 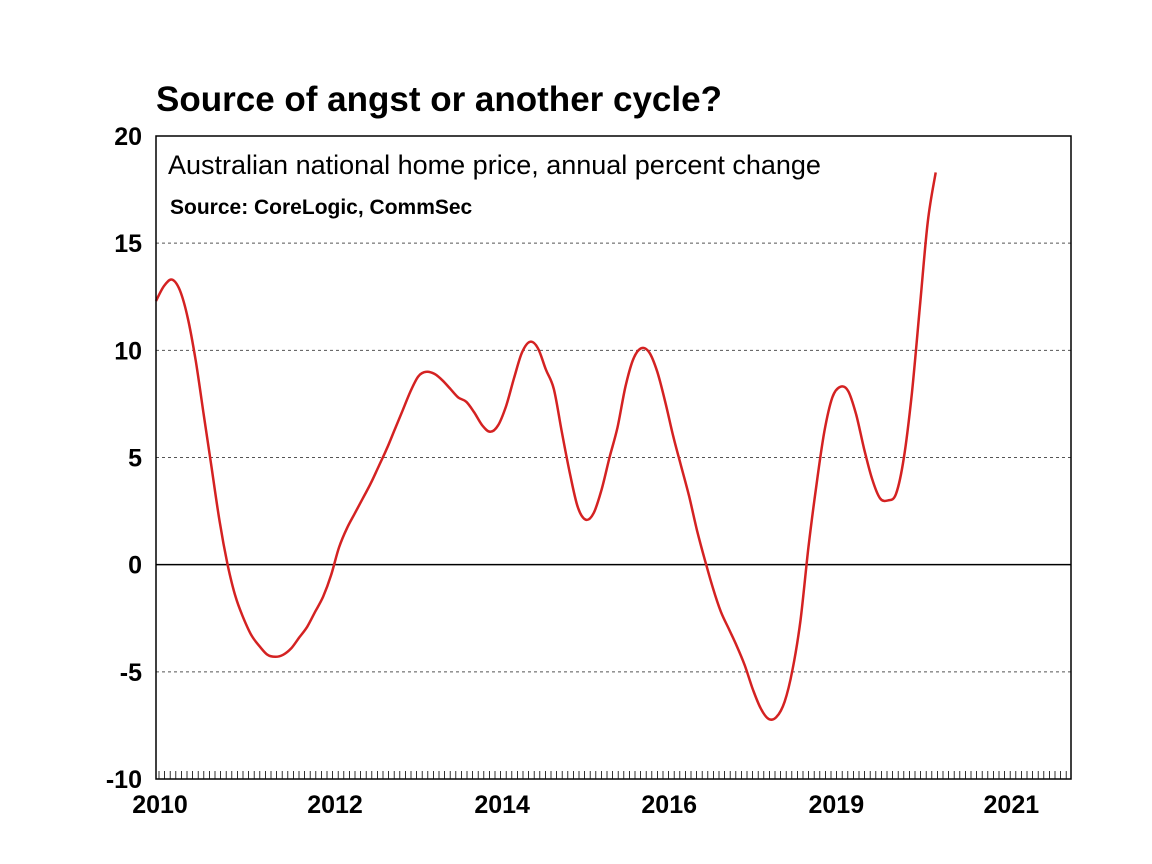 I want to click on x-tick-label: 2014, so click(x=502, y=805).